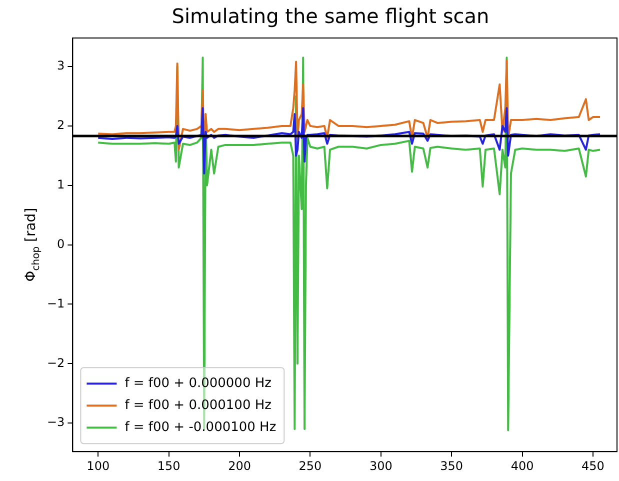 The image size is (619, 481). What do you see at coordinates (239, 465) in the screenshot?
I see `x-tick-label: 200` at bounding box center [239, 465].